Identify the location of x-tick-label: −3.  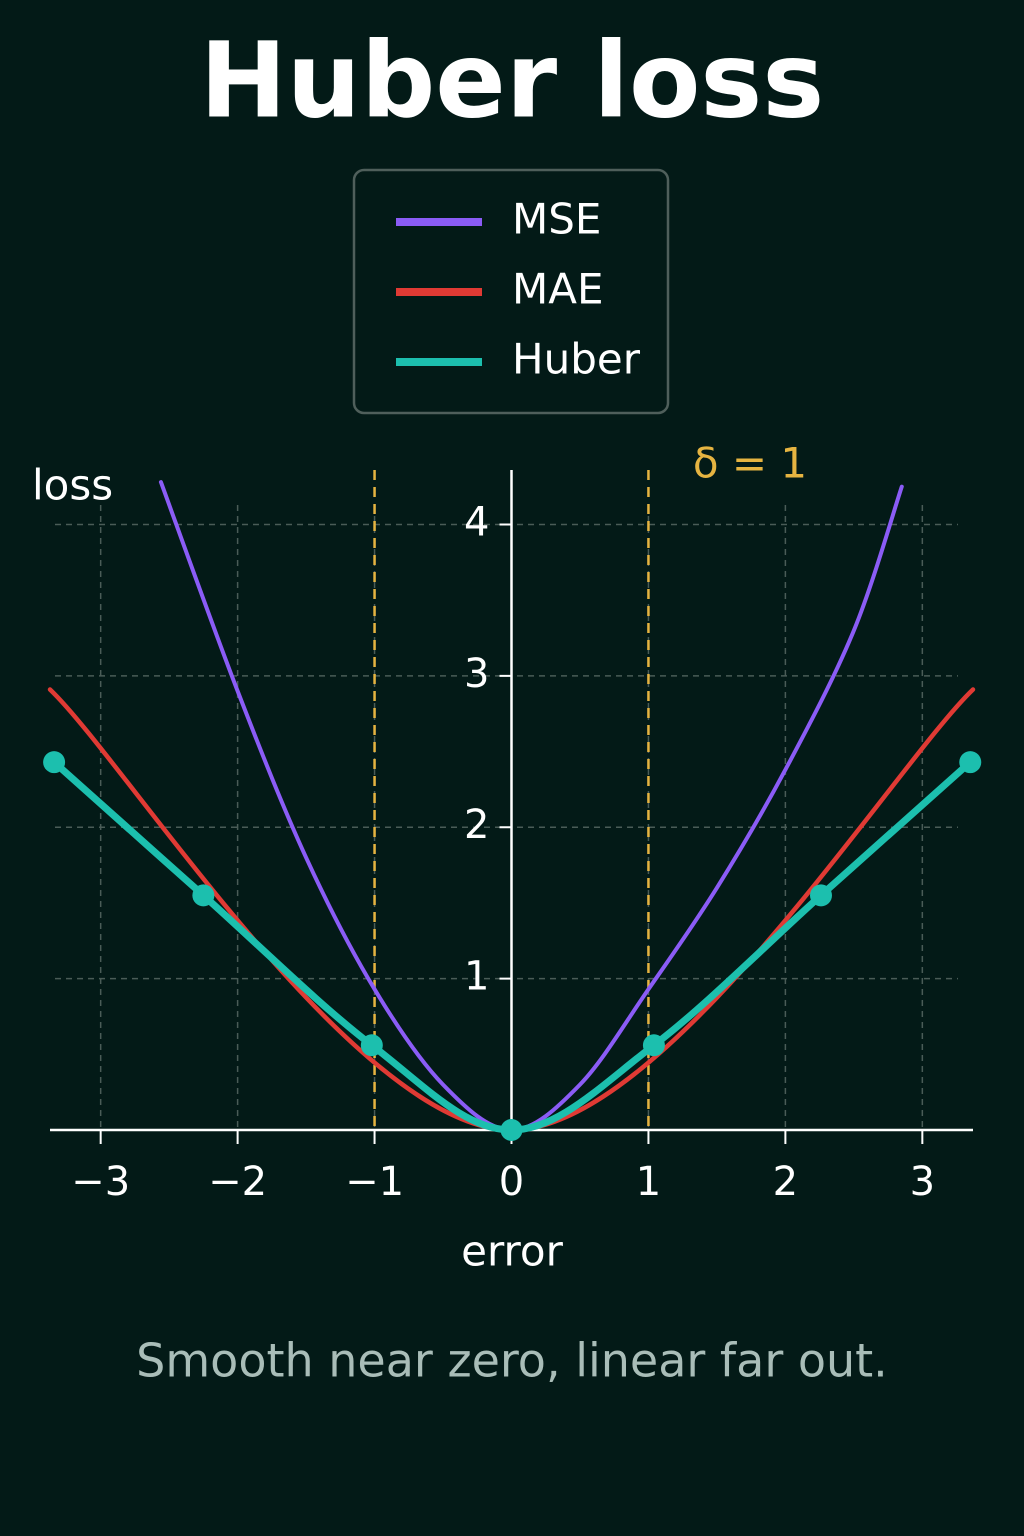
(100, 1182).